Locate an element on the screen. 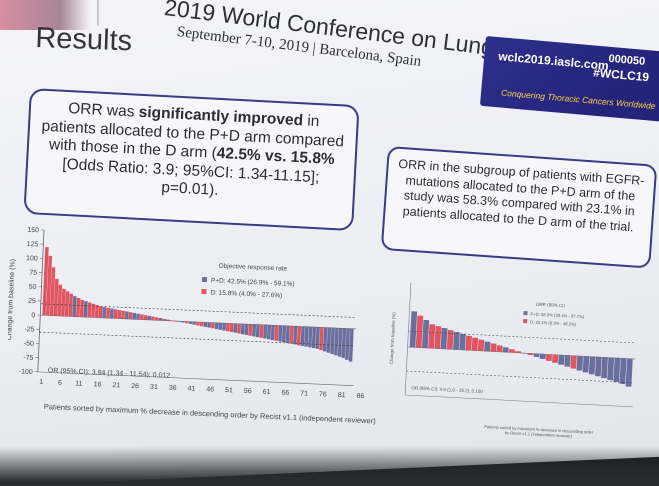  chart1-xtick-label: 21 is located at coordinates (116, 385).